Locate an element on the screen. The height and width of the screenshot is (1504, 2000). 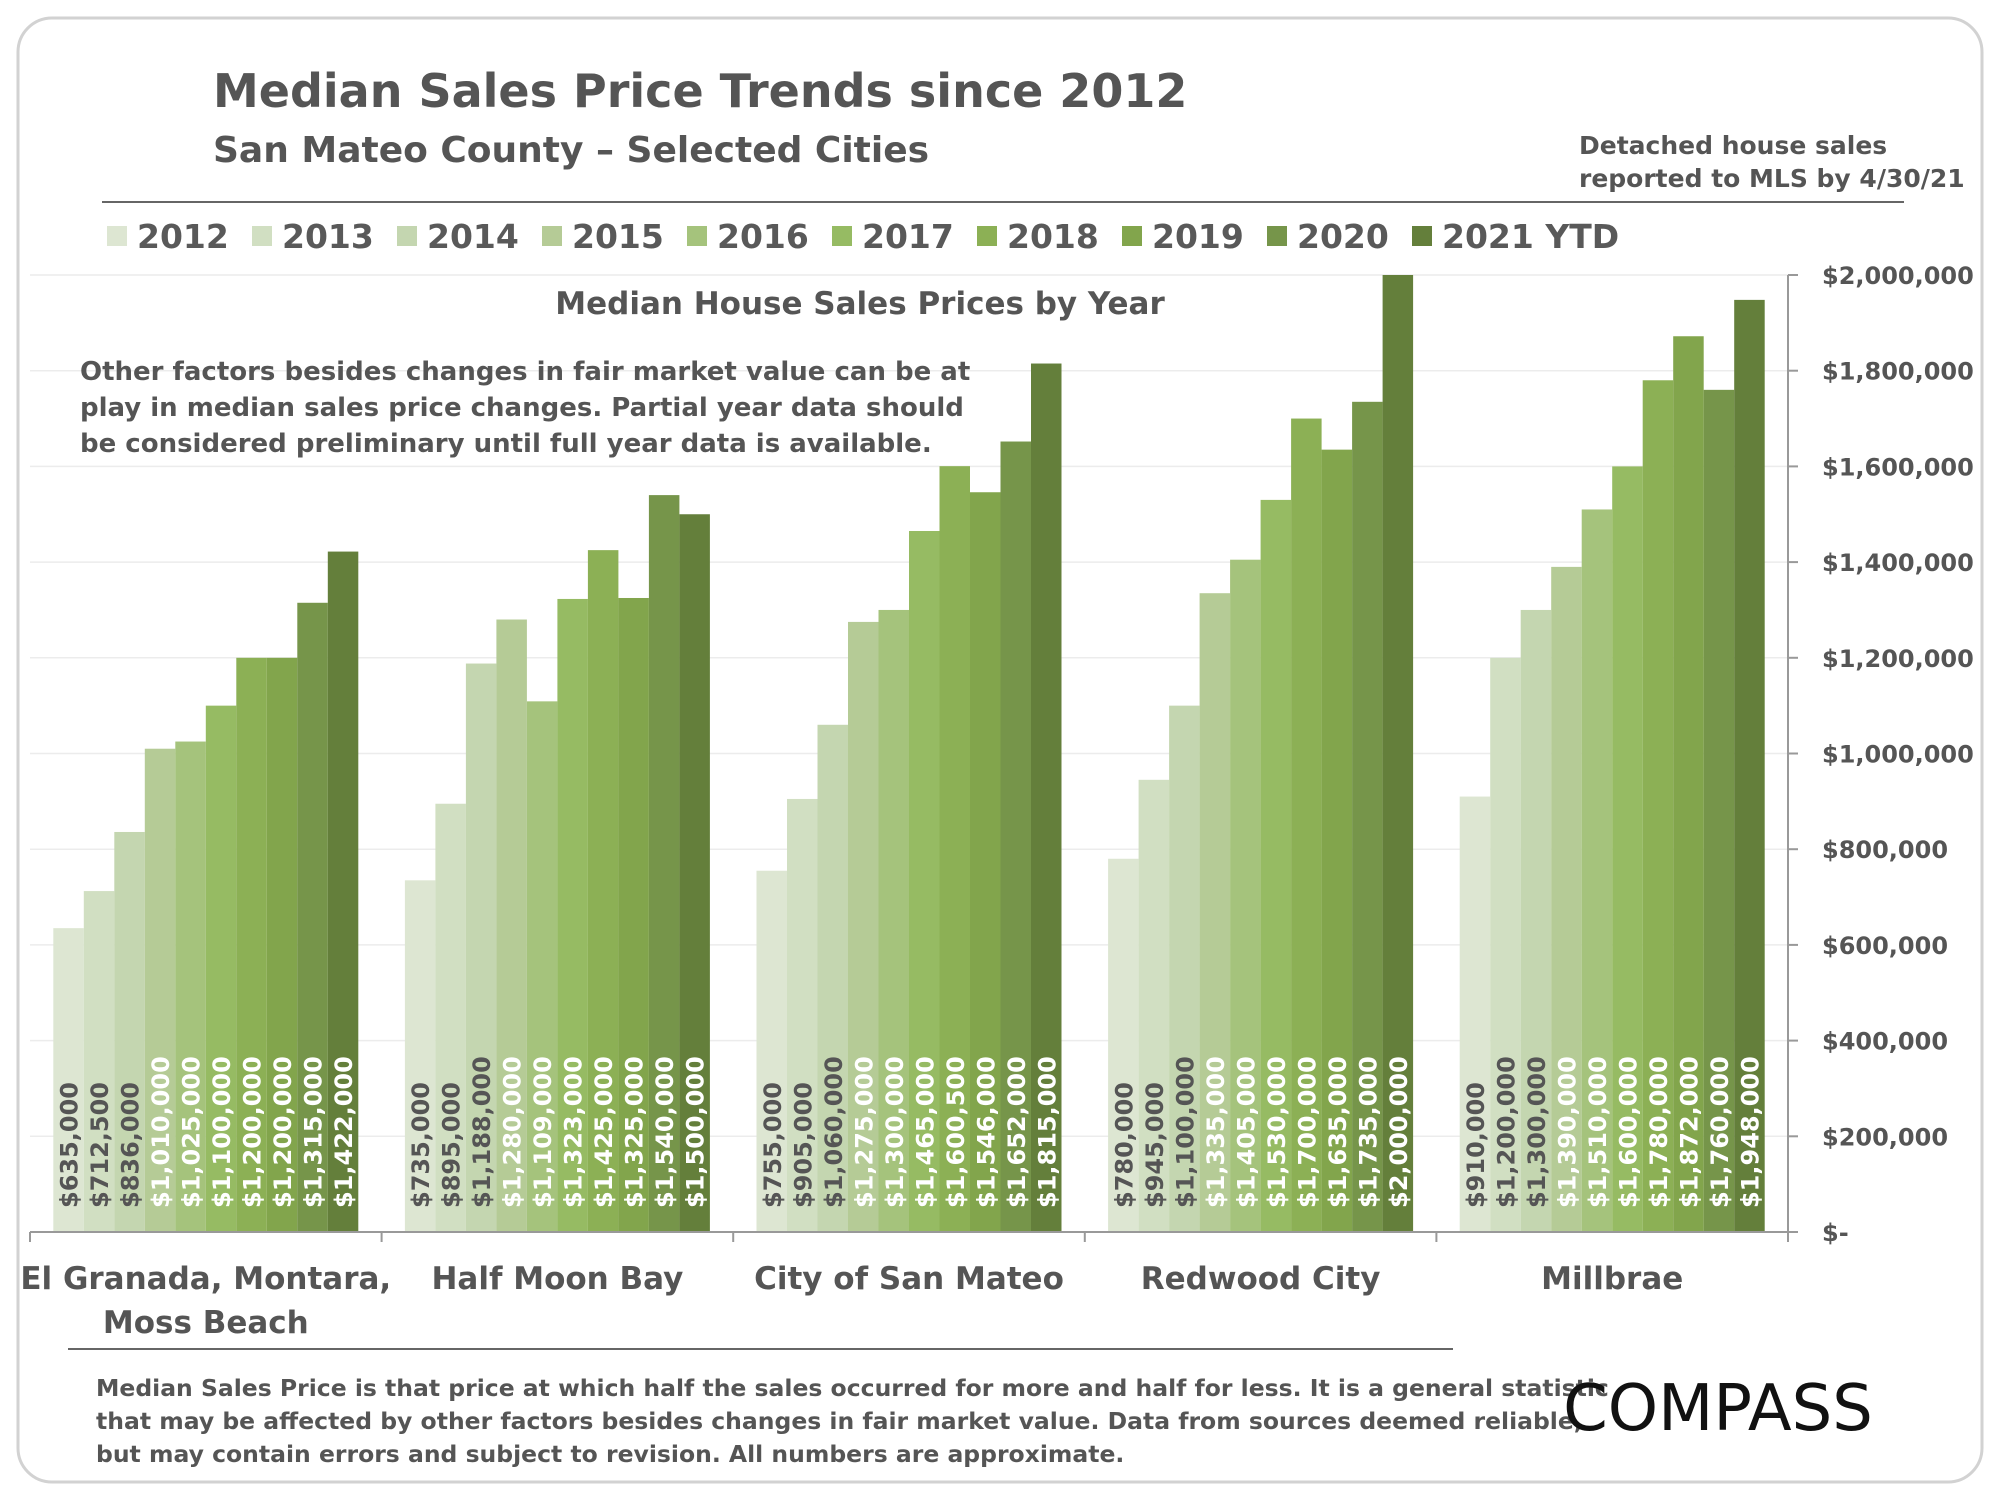
bar-value-label: $895,000 is located at coordinates (452, 1145).